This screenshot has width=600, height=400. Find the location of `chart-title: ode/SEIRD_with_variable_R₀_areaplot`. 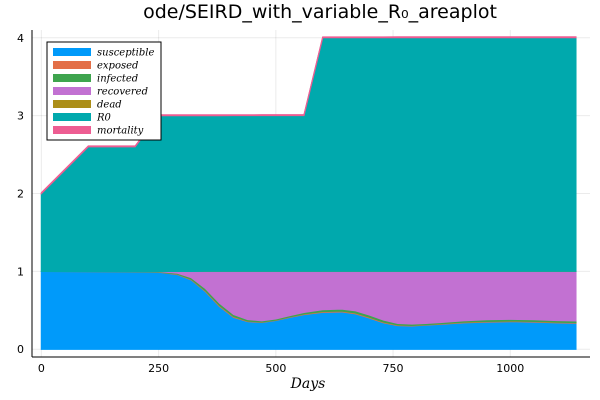

chart-title: ode/SEIRD_with_variable_R₀_areaplot is located at coordinates (320, 12).